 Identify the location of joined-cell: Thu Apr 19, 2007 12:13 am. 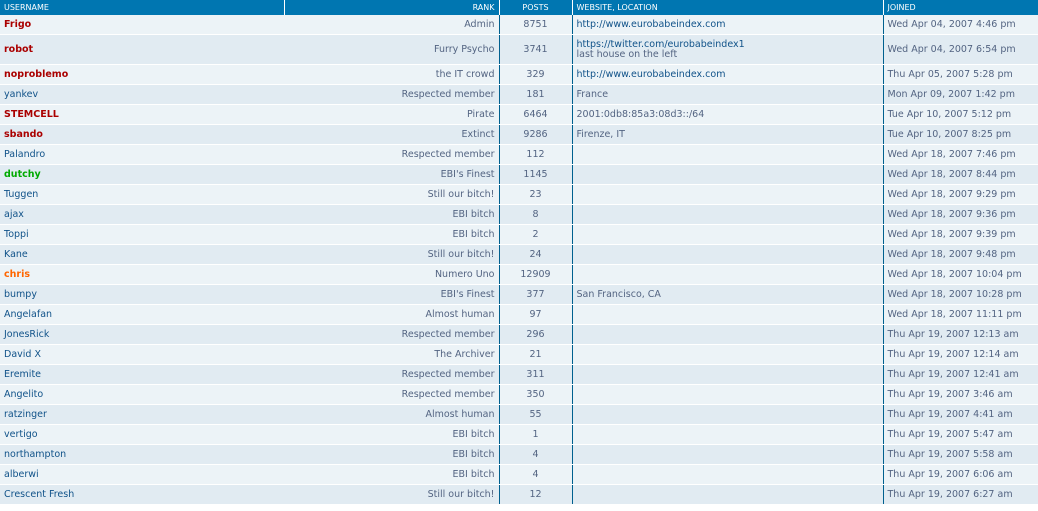
(960, 334).